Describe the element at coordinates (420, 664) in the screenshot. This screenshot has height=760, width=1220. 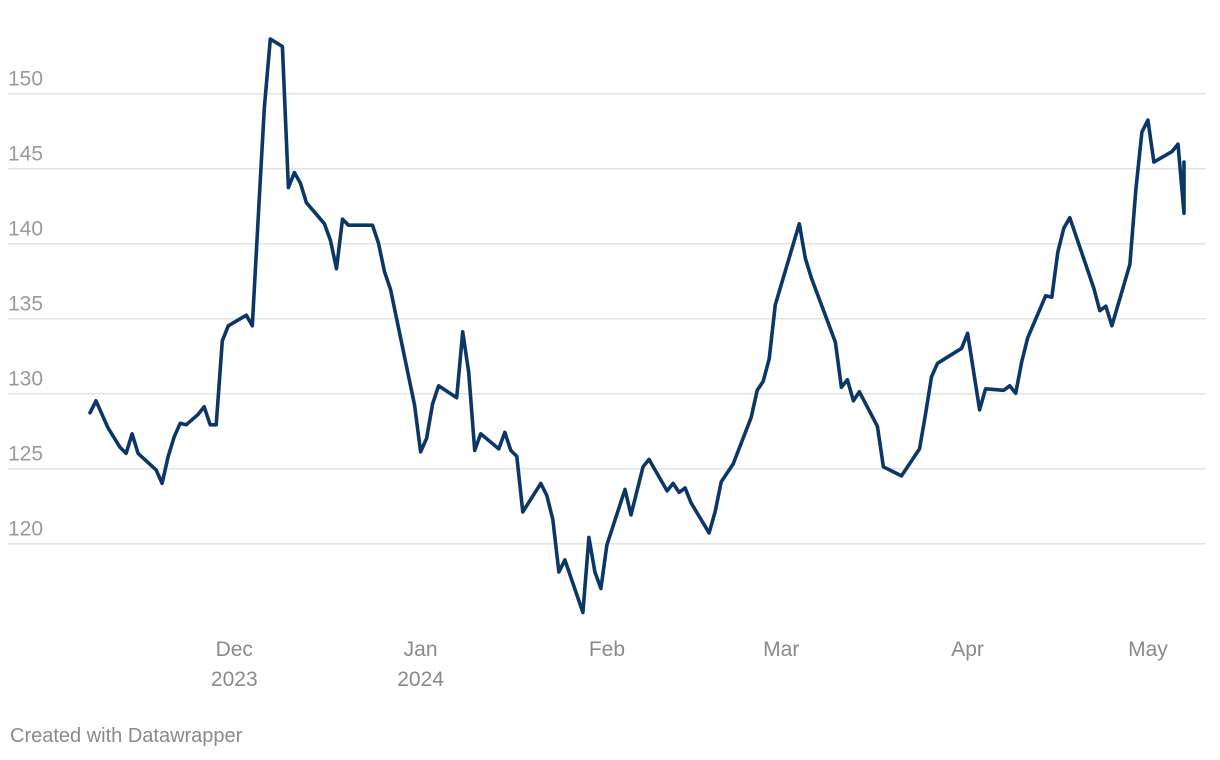
I see `x-tick-label-jan: Jan 2024` at that location.